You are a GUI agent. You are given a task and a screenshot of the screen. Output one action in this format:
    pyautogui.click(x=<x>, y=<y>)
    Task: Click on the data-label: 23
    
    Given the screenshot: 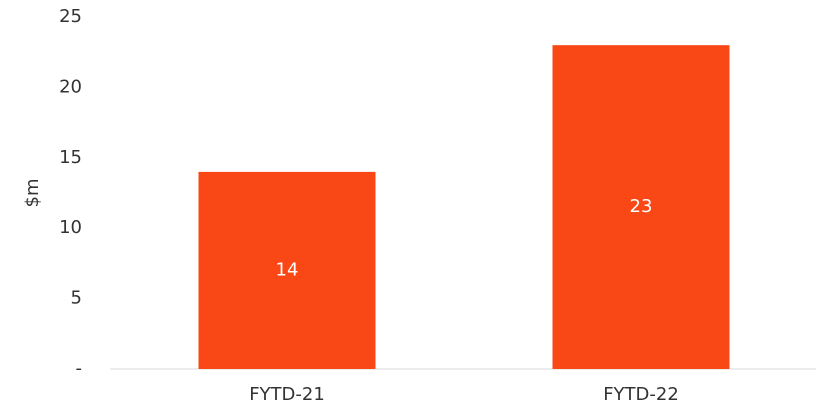 What is the action you would take?
    pyautogui.click(x=641, y=206)
    